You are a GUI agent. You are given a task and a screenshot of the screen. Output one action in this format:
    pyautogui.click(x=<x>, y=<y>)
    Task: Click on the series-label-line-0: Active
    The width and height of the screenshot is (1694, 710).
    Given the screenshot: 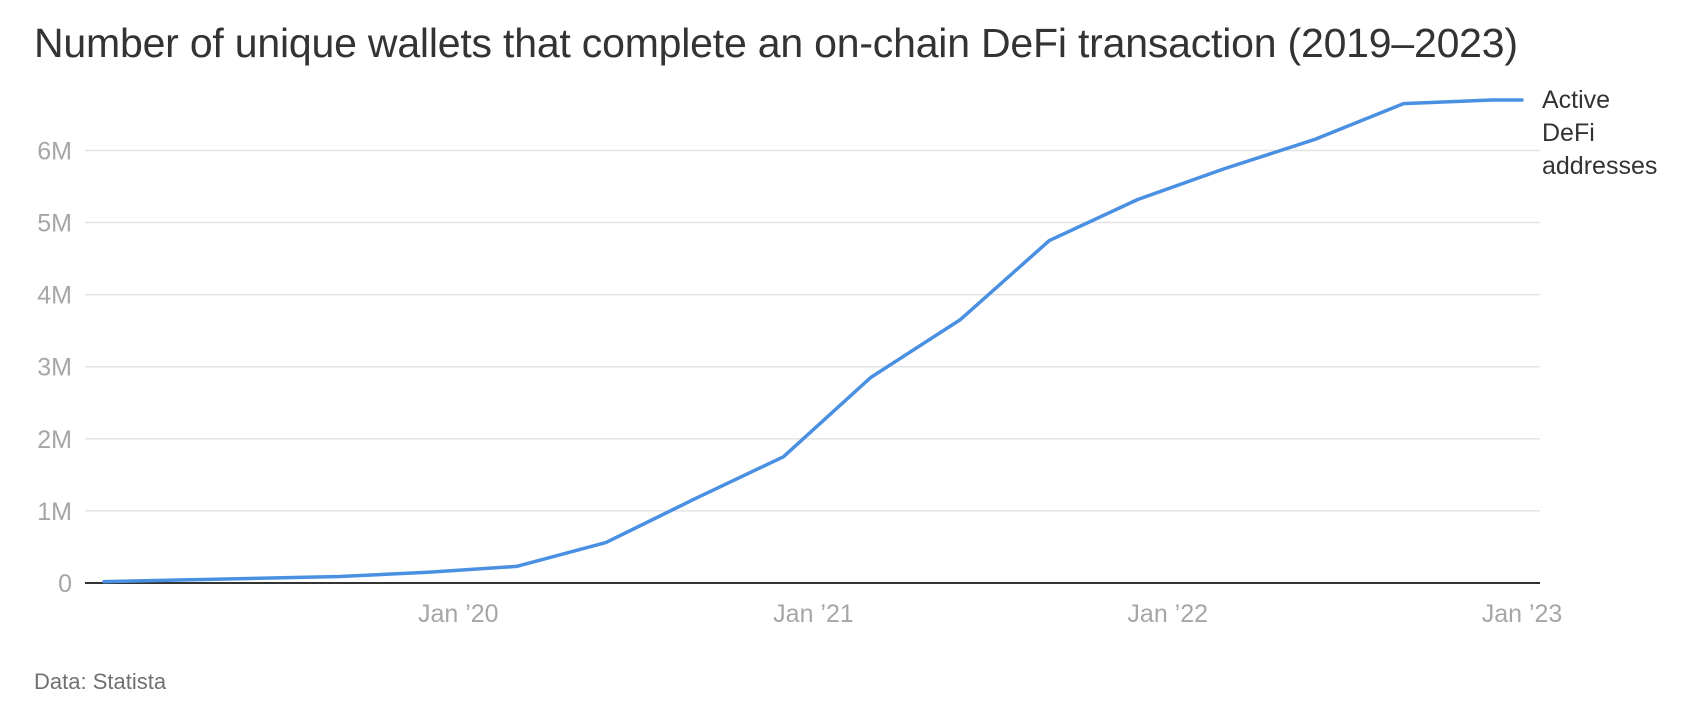 What is the action you would take?
    pyautogui.click(x=1576, y=100)
    